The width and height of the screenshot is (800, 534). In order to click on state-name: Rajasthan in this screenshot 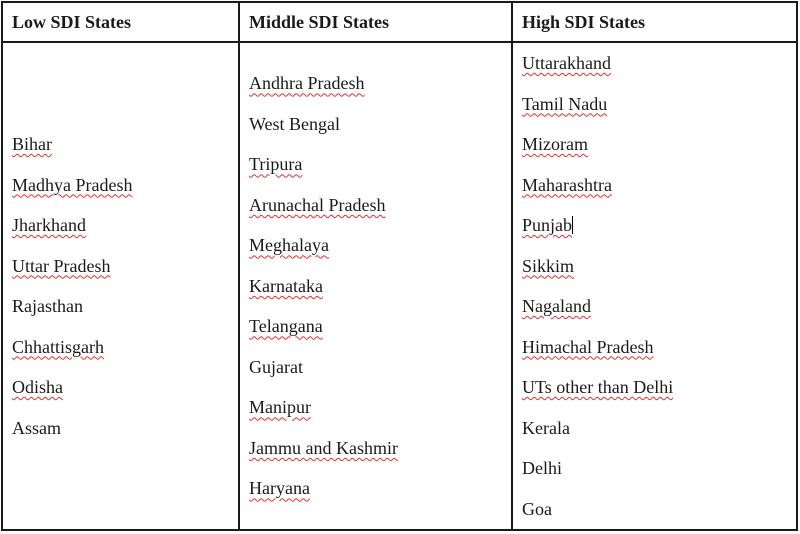, I will do `click(47, 306)`.